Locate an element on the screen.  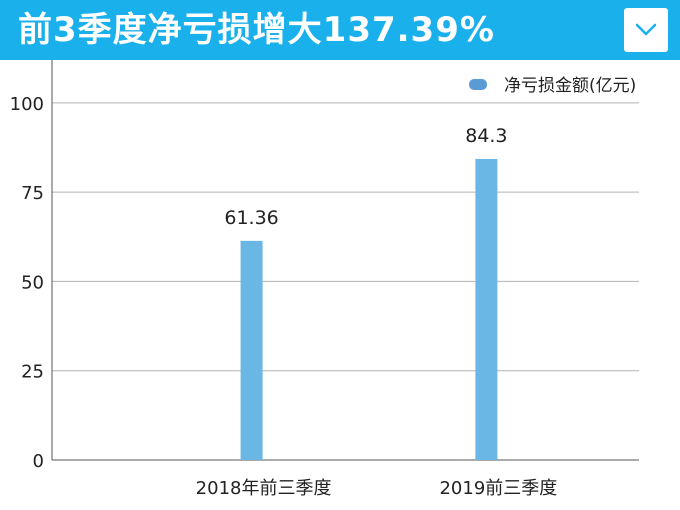
chevron-down-icon is located at coordinates (646, 29).